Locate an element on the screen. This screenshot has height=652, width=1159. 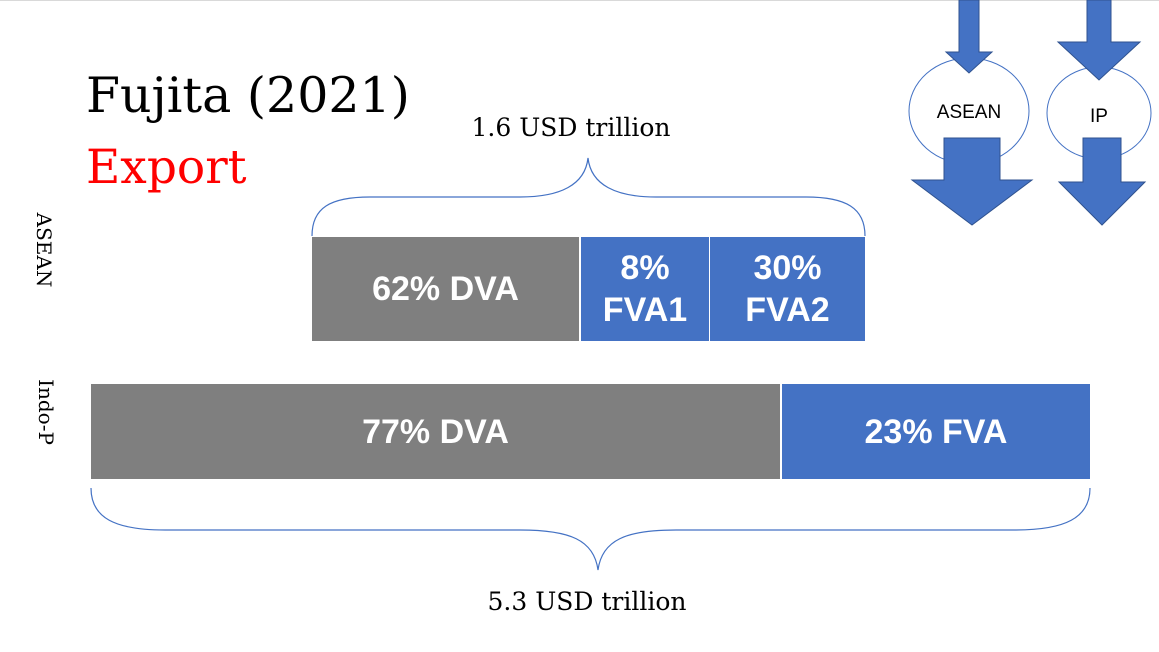
indop-dva-label: 77% DVA is located at coordinates (435, 431).